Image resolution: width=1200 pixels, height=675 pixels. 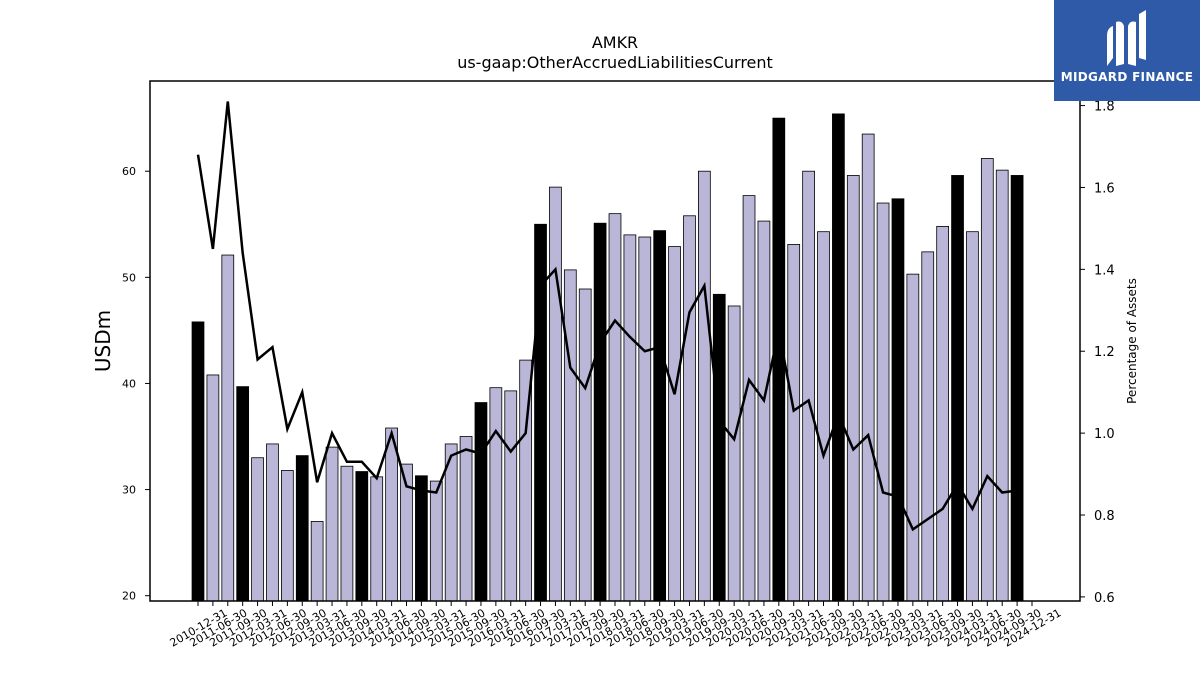 What do you see at coordinates (129, 490) in the screenshot?
I see `y-tick-label: 30` at bounding box center [129, 490].